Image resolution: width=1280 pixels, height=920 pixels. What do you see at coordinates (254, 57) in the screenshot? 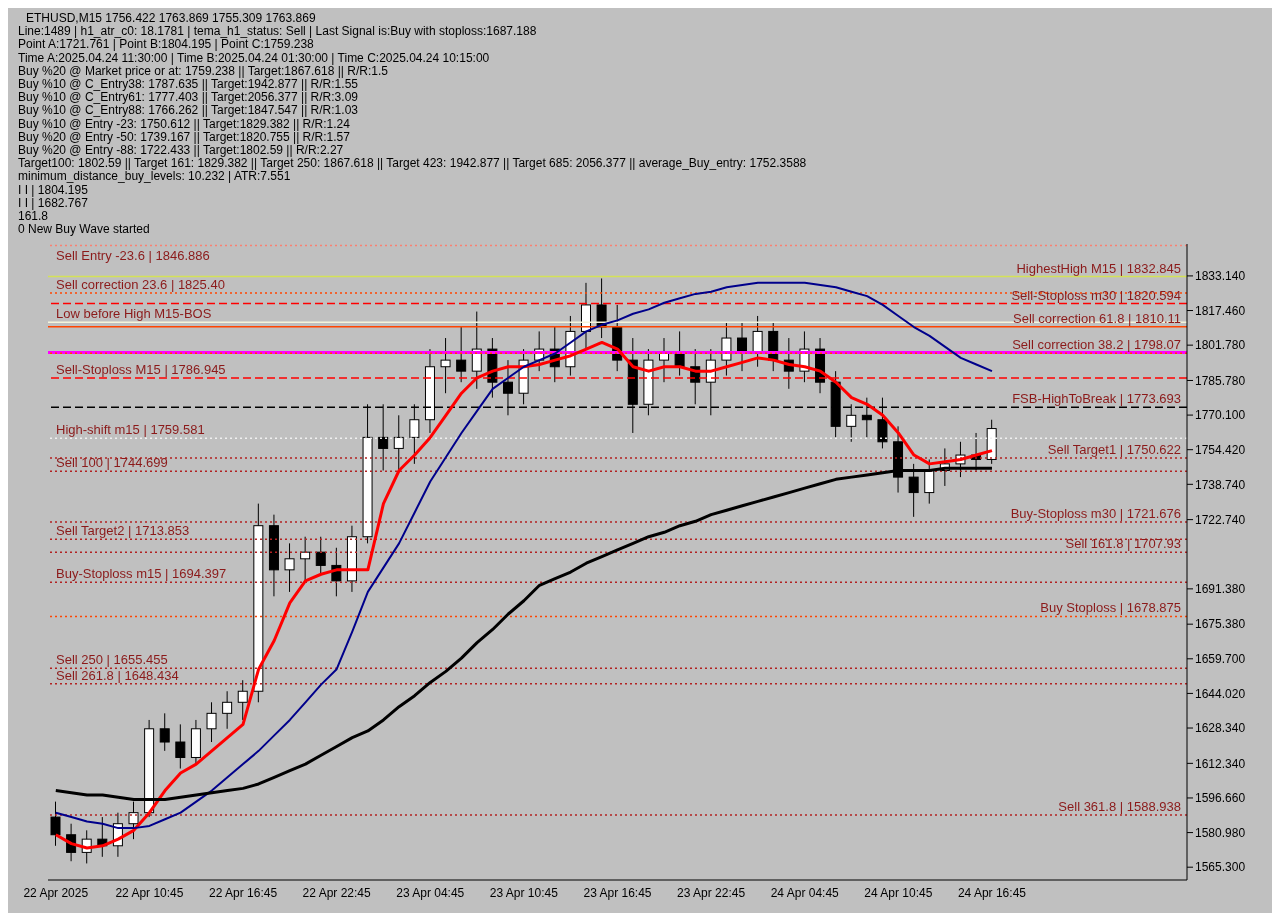
I see `text: Time A:2025.04.24 11:30:00 | Time B:2025.04.24 01:30:00 | Time C:2025.04.24 10:15:00` at bounding box center [254, 57].